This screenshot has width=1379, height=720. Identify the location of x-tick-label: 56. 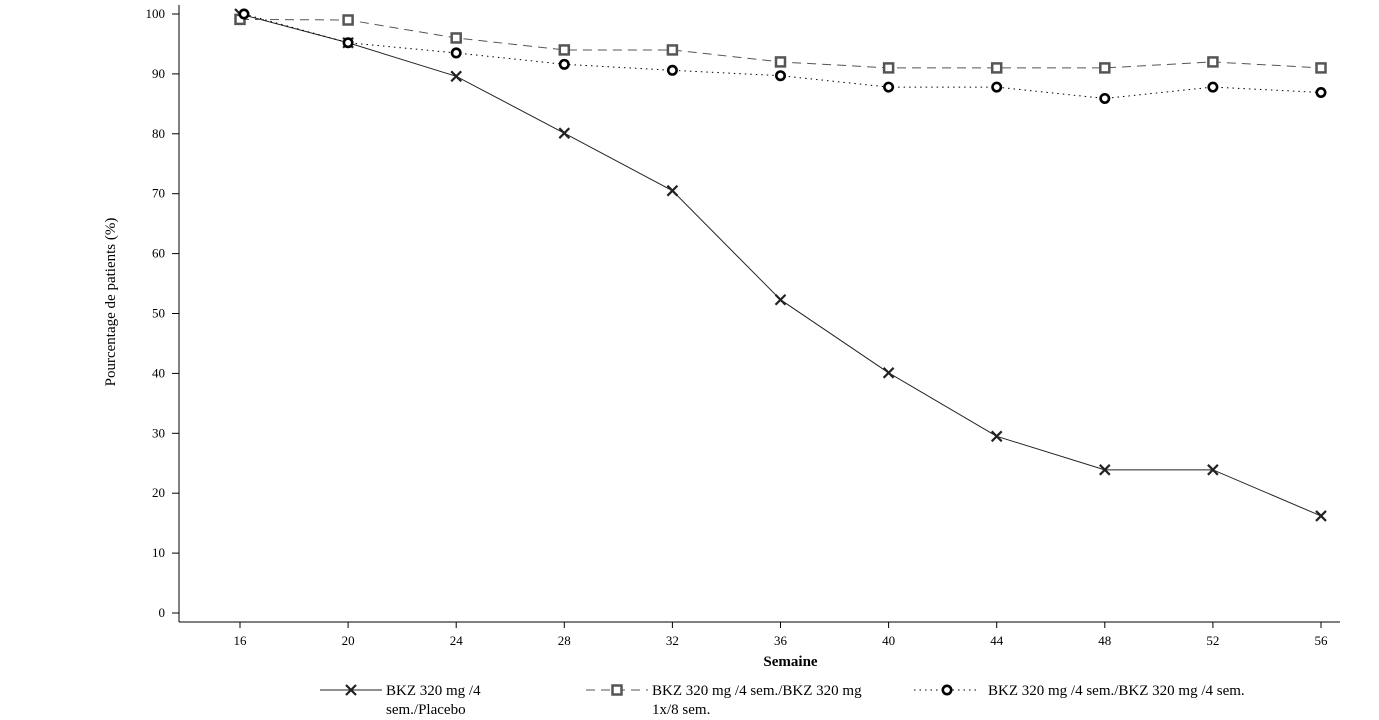
(1322, 640).